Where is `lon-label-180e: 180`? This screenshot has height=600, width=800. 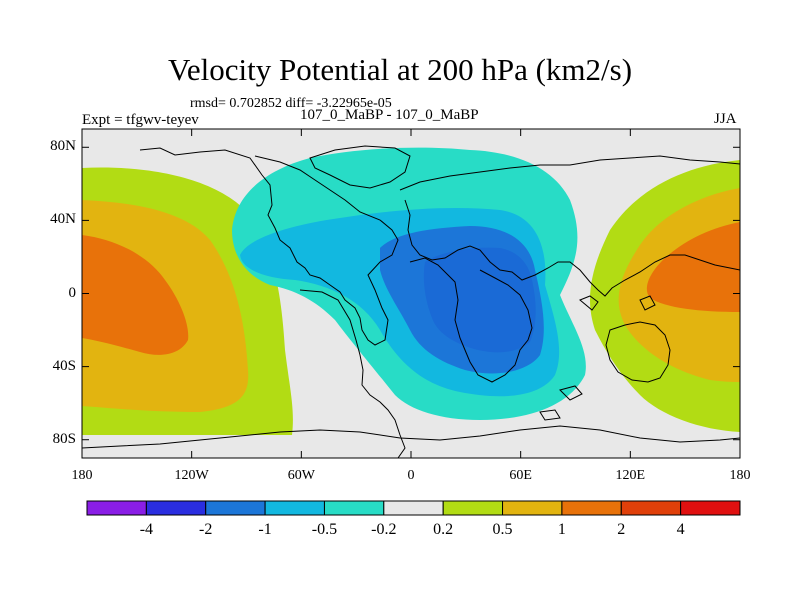 lon-label-180e: 180 is located at coordinates (740, 475).